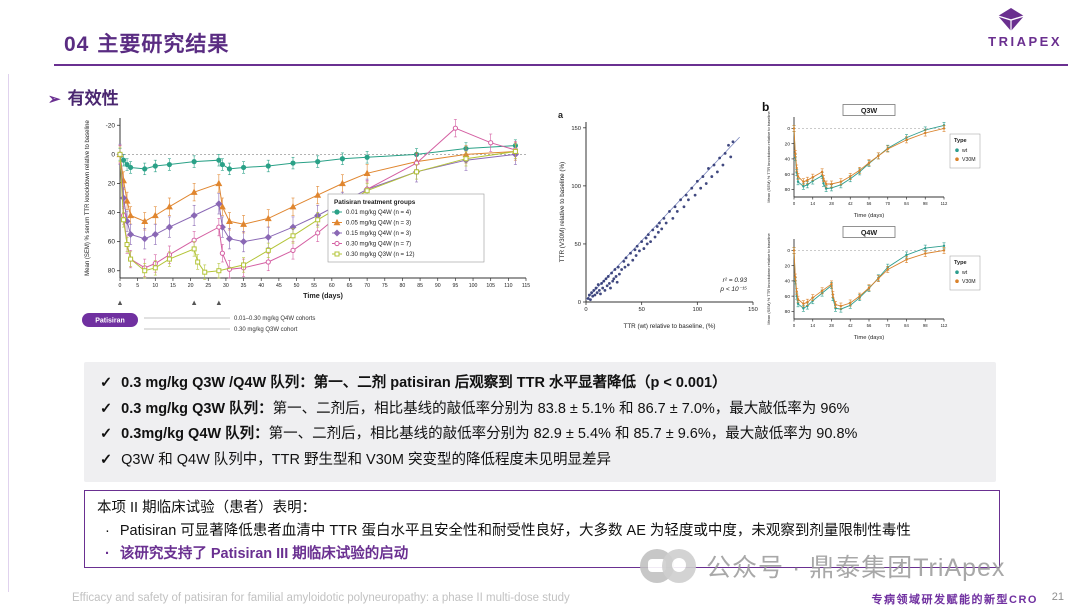 This screenshot has width=1080, height=608. I want to click on svg-text: 110, so click(508, 286).